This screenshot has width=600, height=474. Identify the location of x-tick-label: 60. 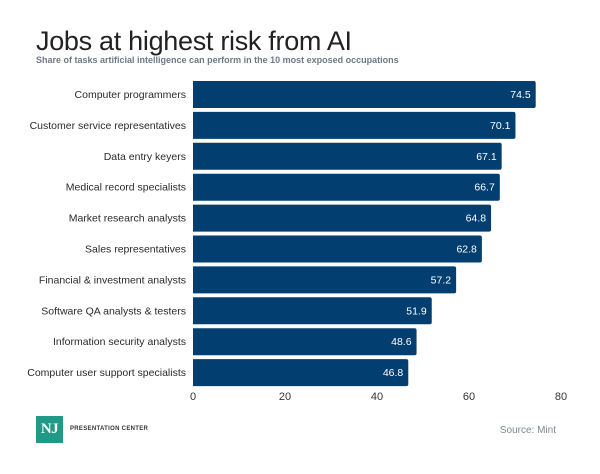
(469, 397).